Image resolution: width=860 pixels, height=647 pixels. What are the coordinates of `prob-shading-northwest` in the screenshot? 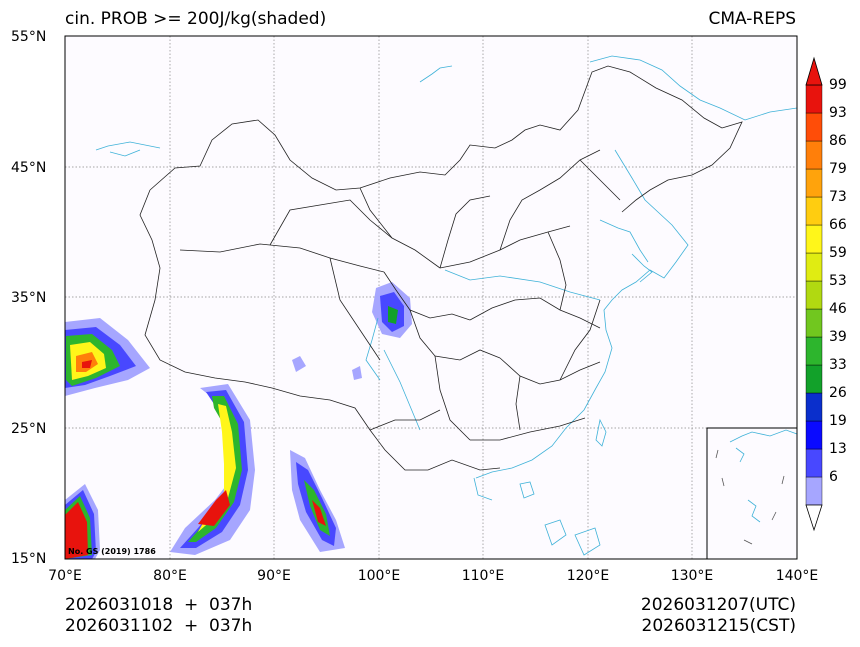 It's located at (107, 357).